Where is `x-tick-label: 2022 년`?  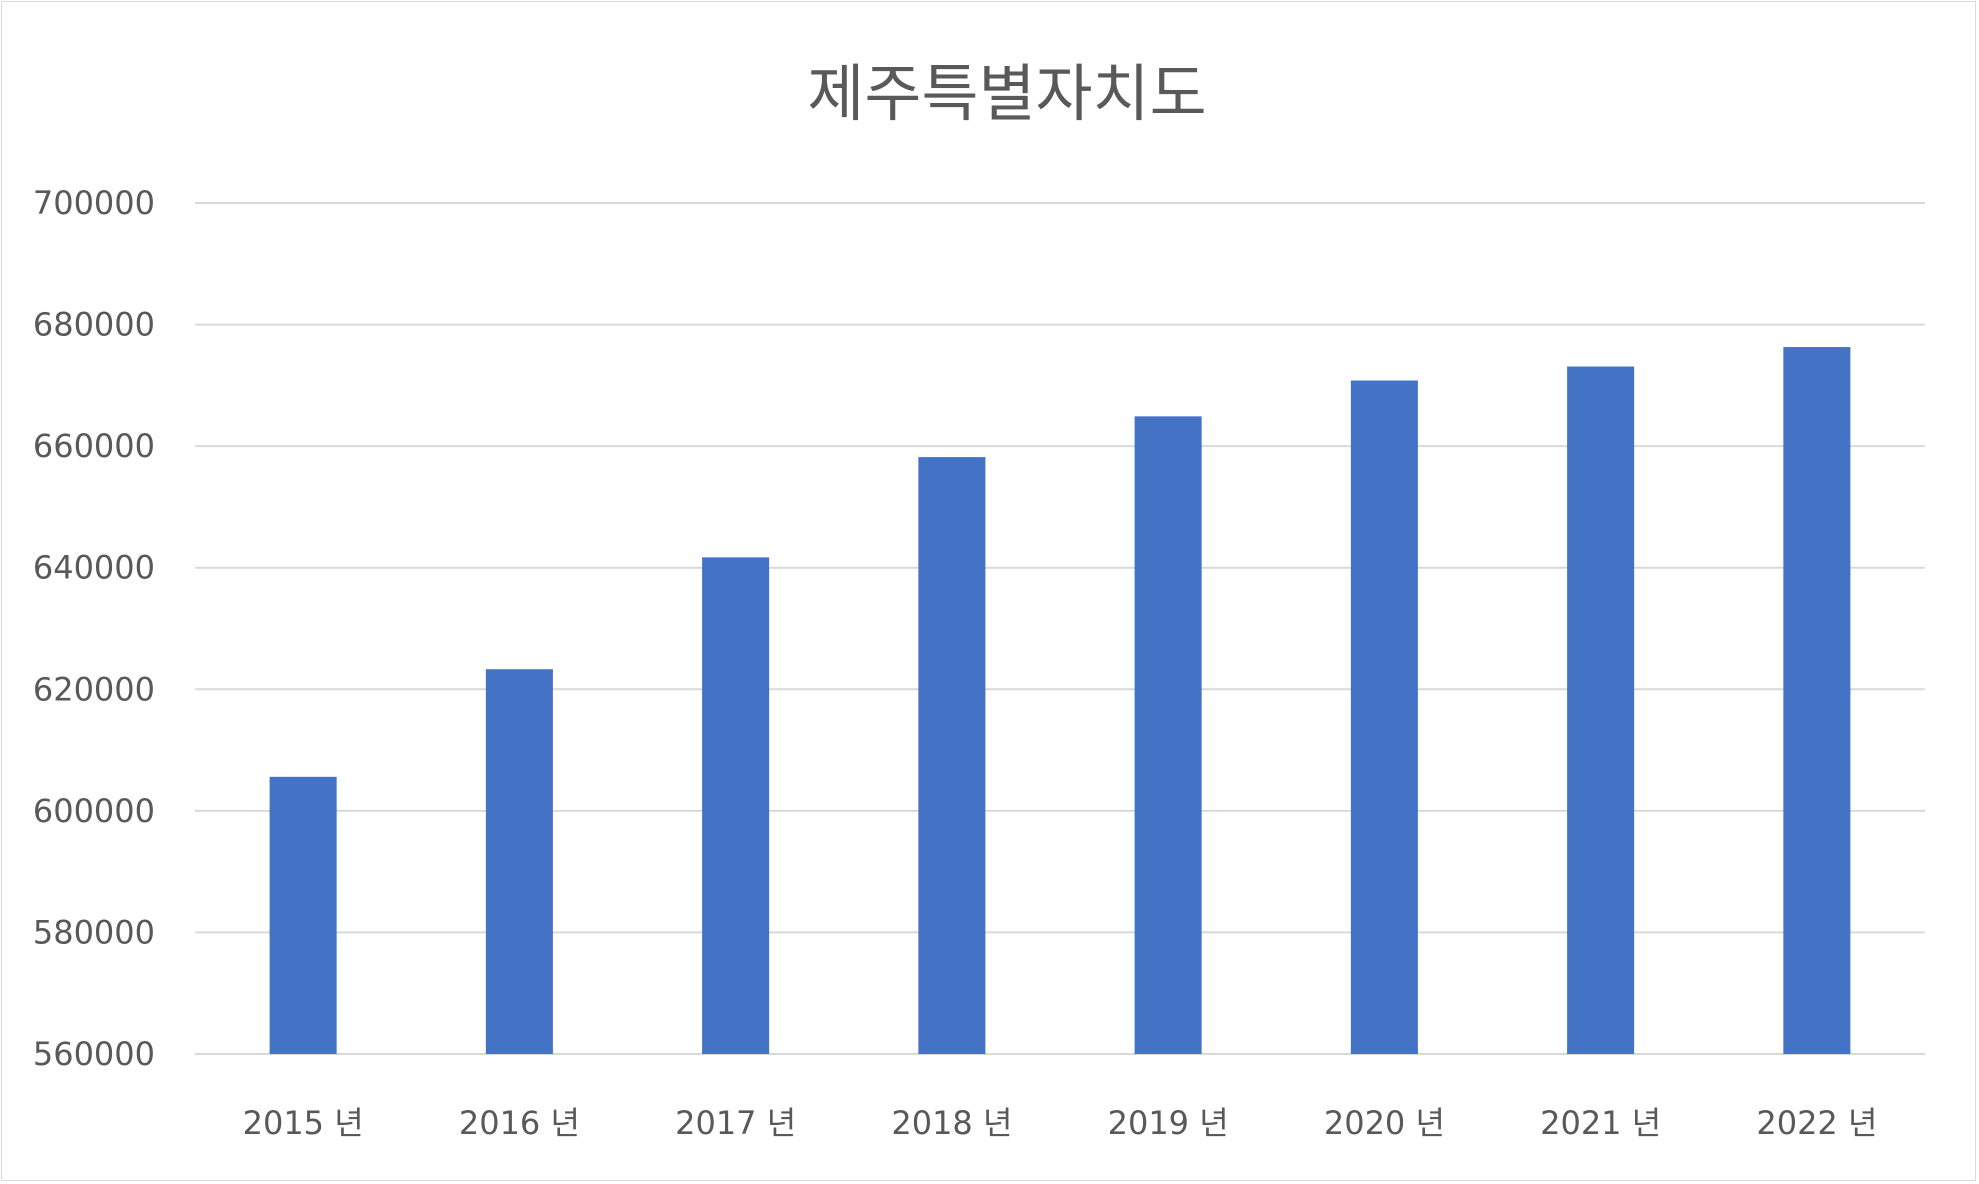
x-tick-label: 2022 년 is located at coordinates (1816, 1123).